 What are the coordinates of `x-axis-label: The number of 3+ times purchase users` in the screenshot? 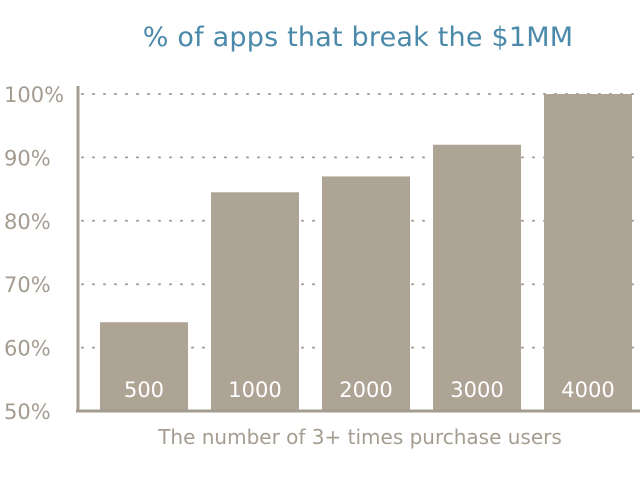 It's located at (360, 437).